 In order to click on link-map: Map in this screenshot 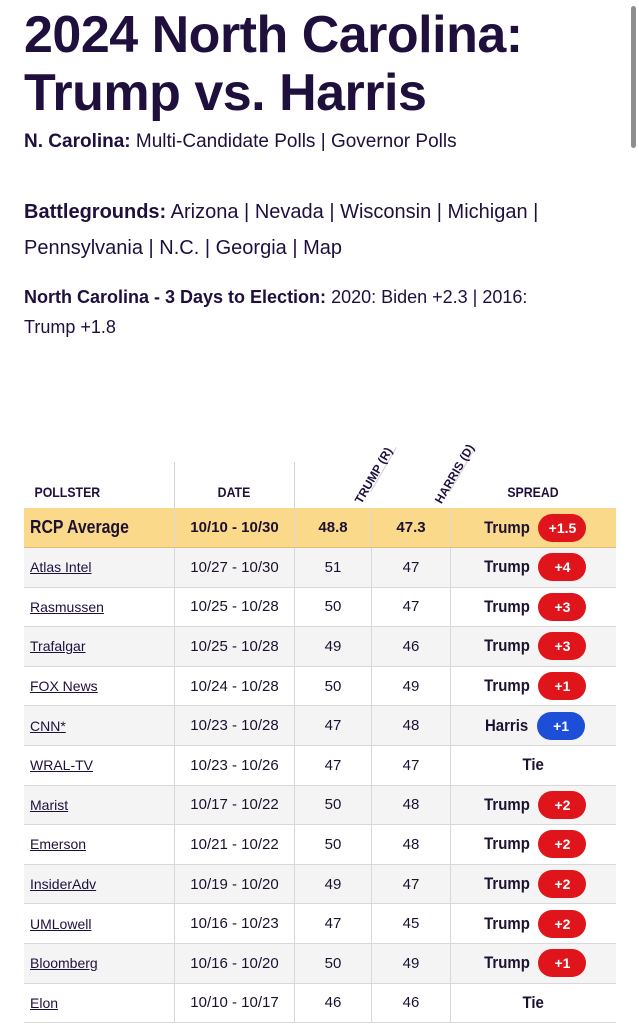, I will do `click(323, 248)`.